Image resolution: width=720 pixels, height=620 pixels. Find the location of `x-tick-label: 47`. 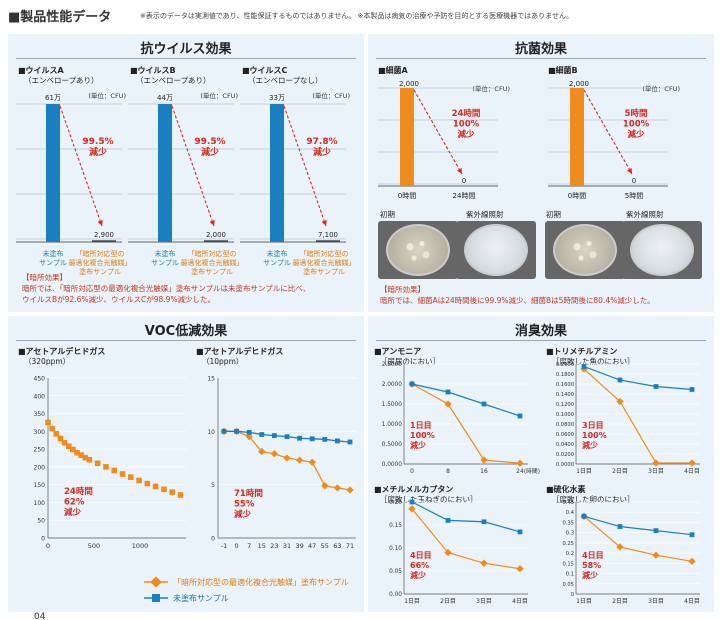

x-tick-label: 47 is located at coordinates (312, 546).